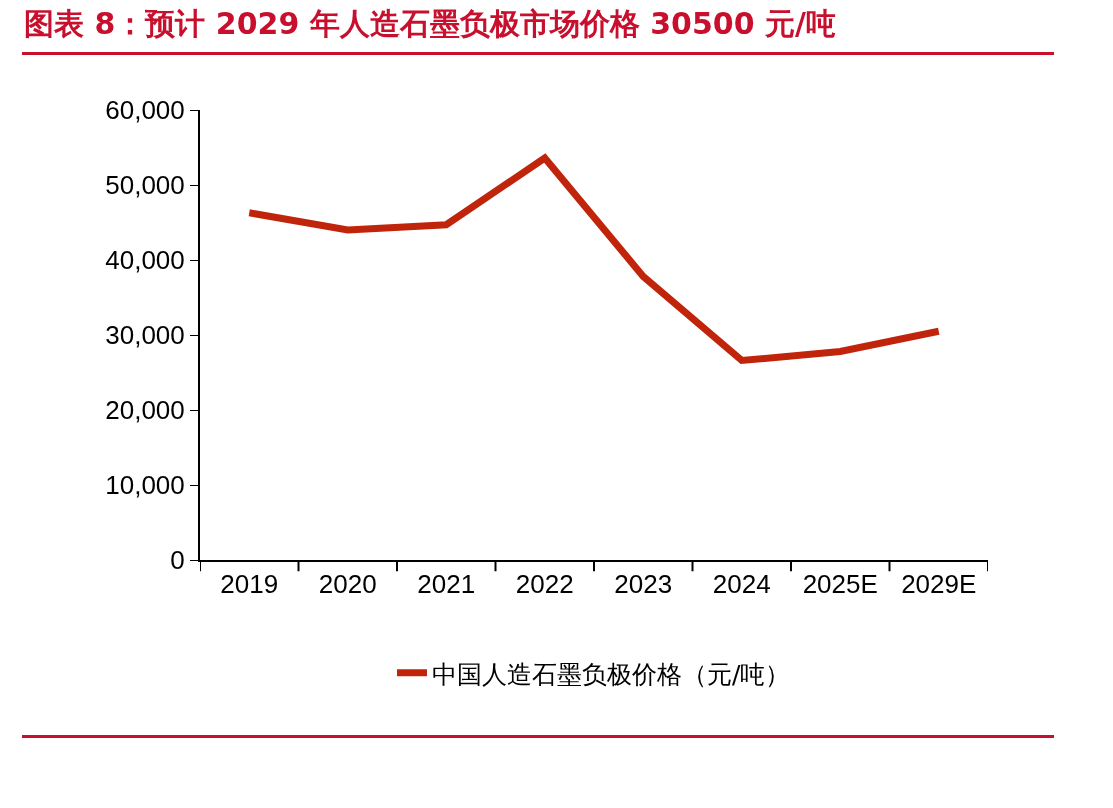 This screenshot has height=808, width=1113. What do you see at coordinates (145, 260) in the screenshot?
I see `y-tick-label: 40,000` at bounding box center [145, 260].